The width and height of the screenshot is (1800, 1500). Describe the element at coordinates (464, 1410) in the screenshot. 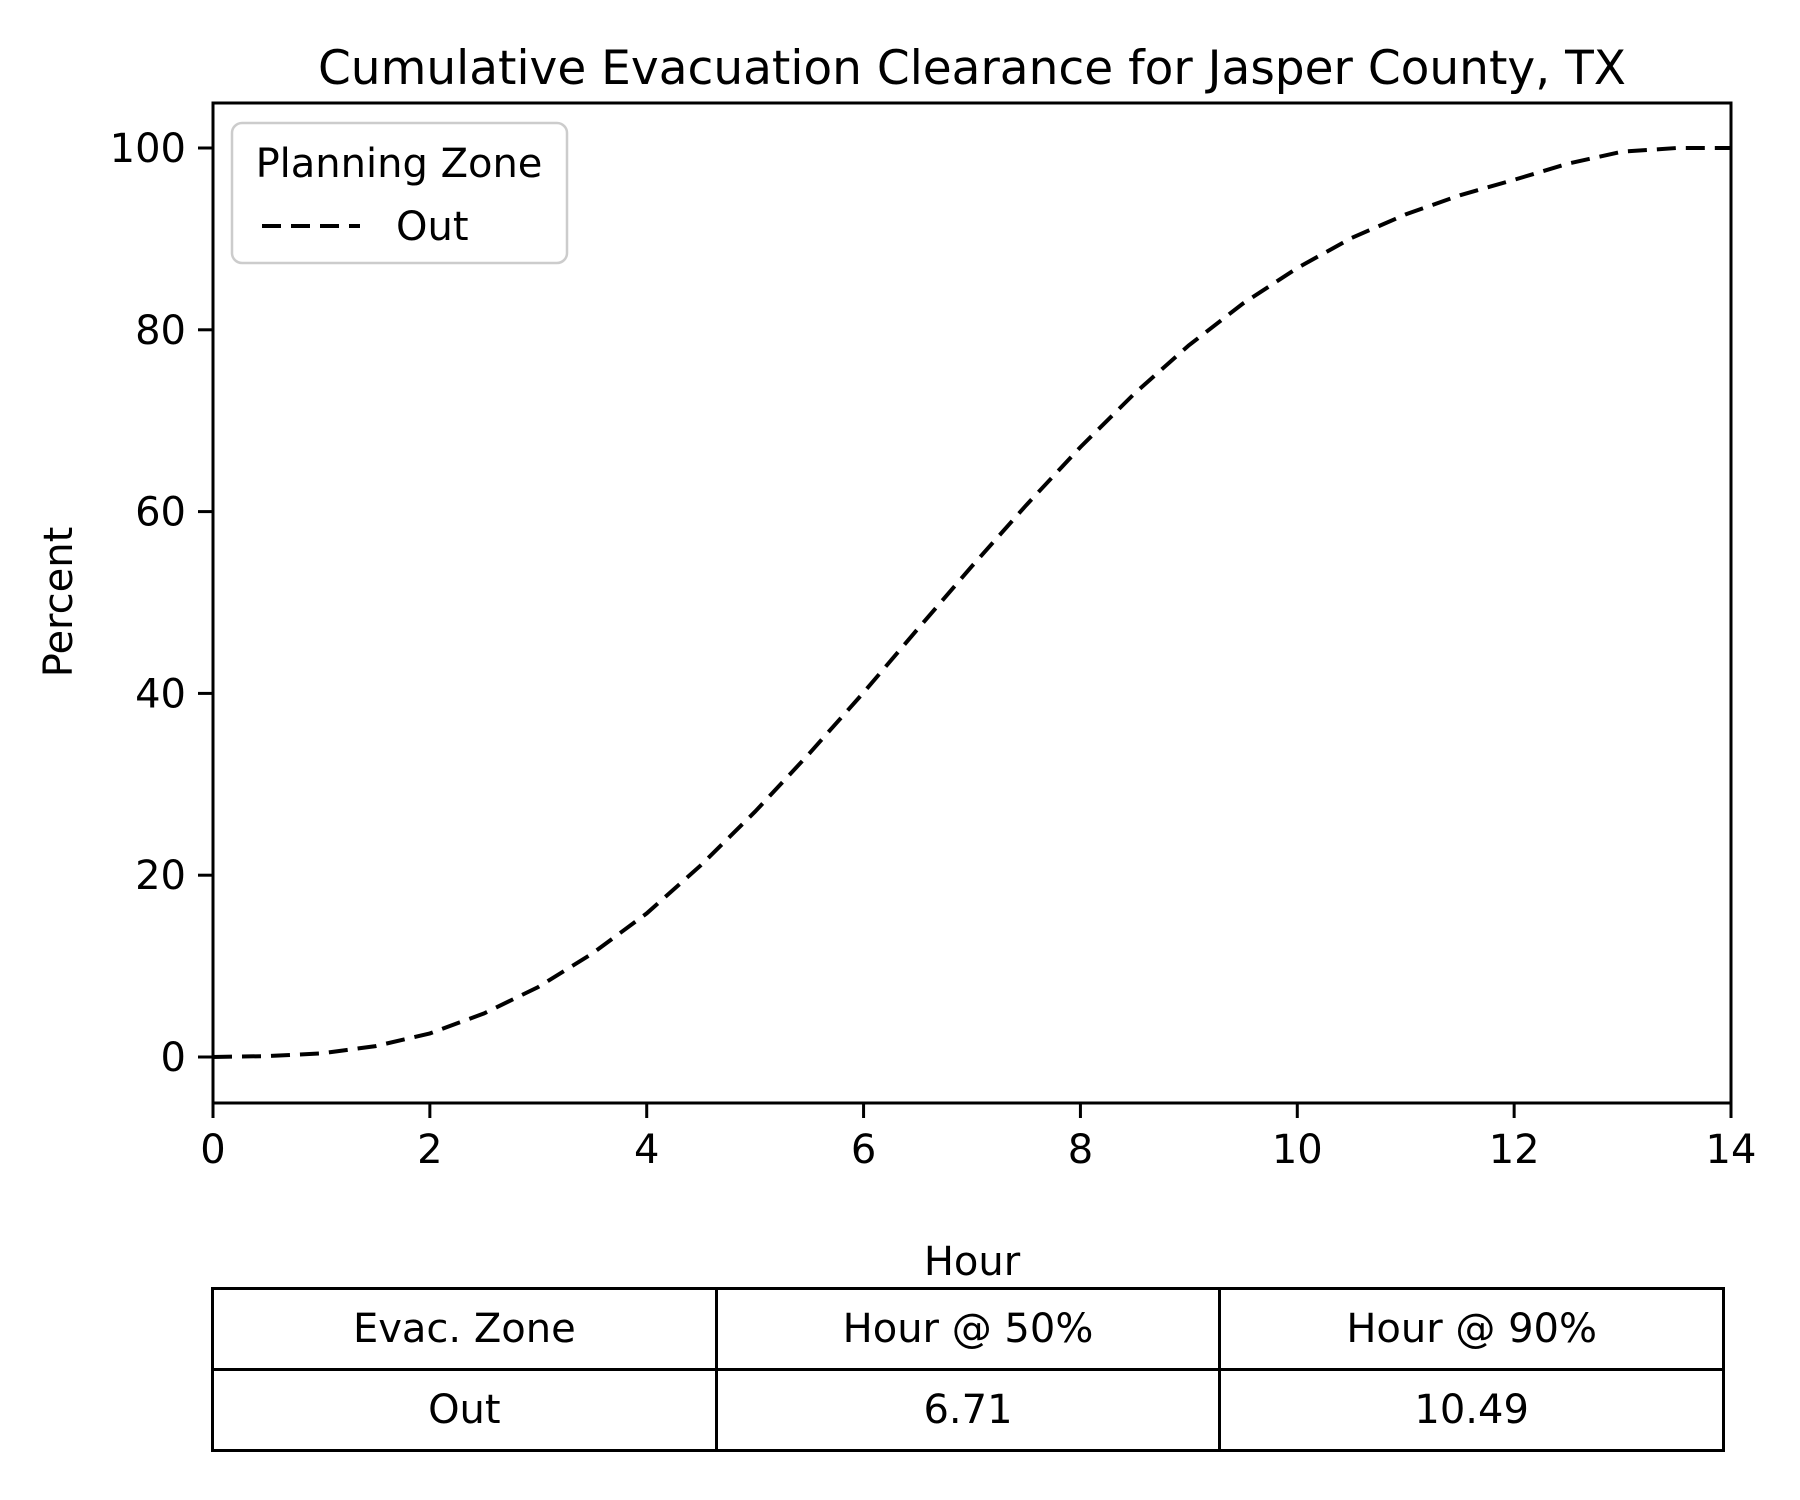

I see `table-cell-zone: Out` at that location.